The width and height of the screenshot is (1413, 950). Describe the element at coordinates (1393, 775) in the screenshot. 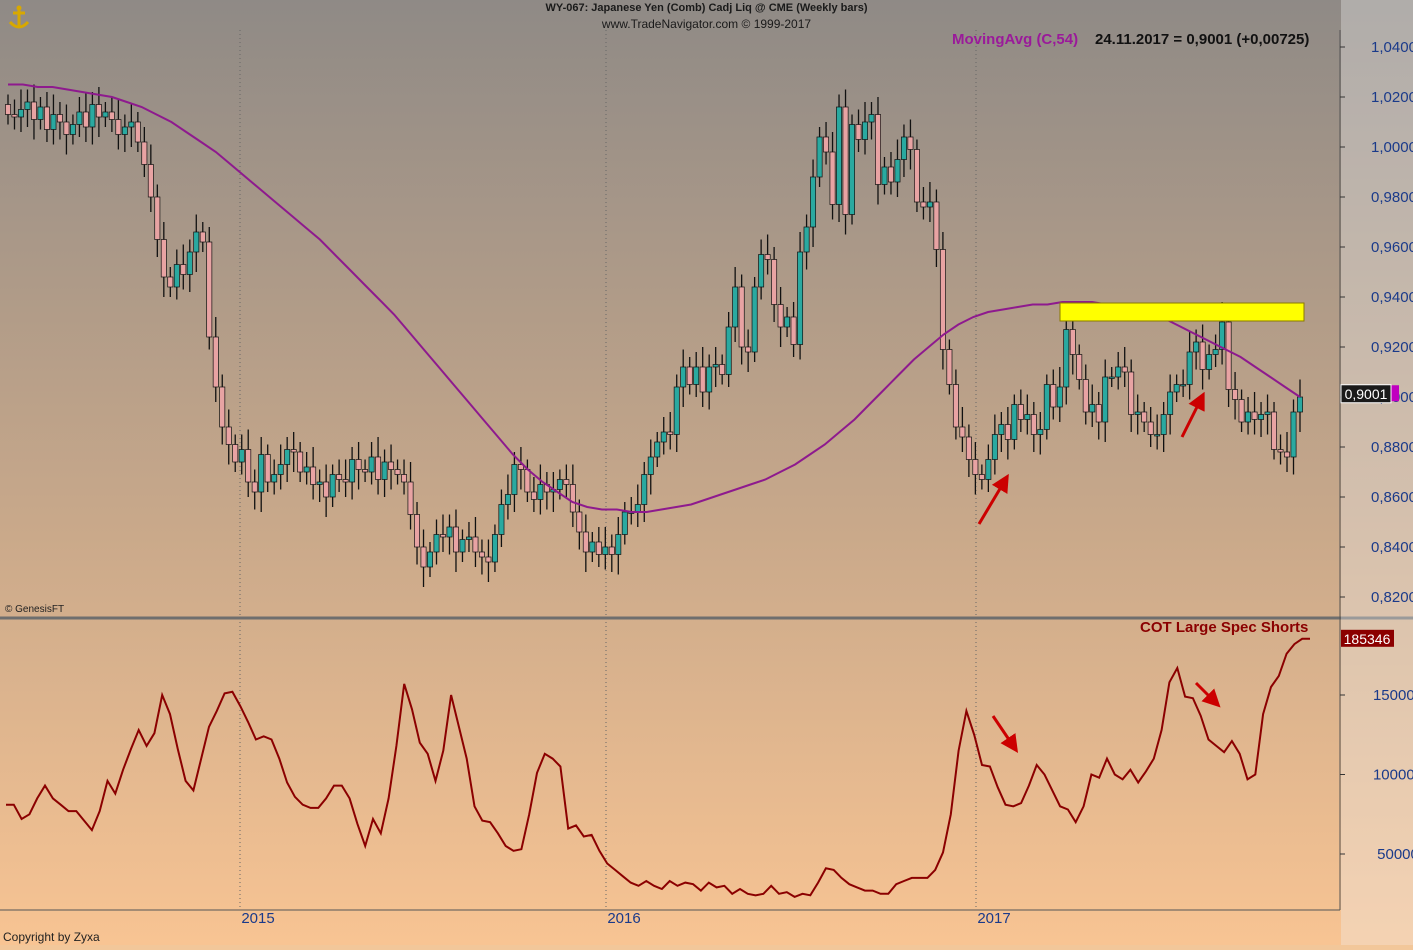

I see `cot-tick-label: 100000` at that location.